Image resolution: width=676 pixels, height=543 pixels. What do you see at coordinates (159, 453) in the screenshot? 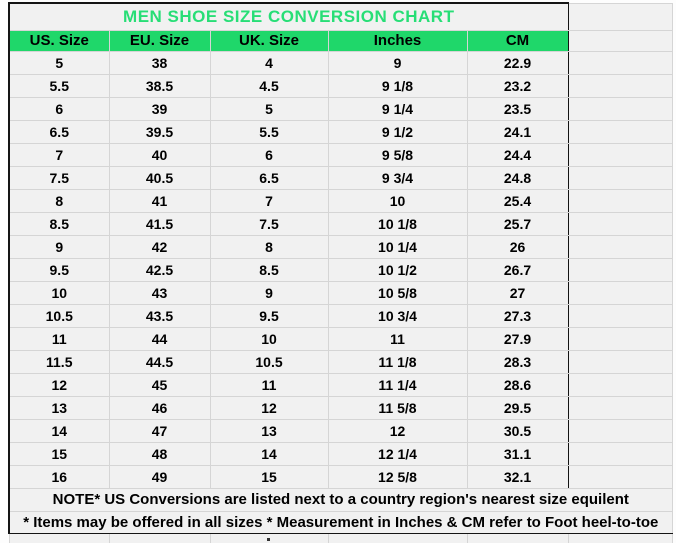
I see `table-cell: 48` at bounding box center [159, 453].